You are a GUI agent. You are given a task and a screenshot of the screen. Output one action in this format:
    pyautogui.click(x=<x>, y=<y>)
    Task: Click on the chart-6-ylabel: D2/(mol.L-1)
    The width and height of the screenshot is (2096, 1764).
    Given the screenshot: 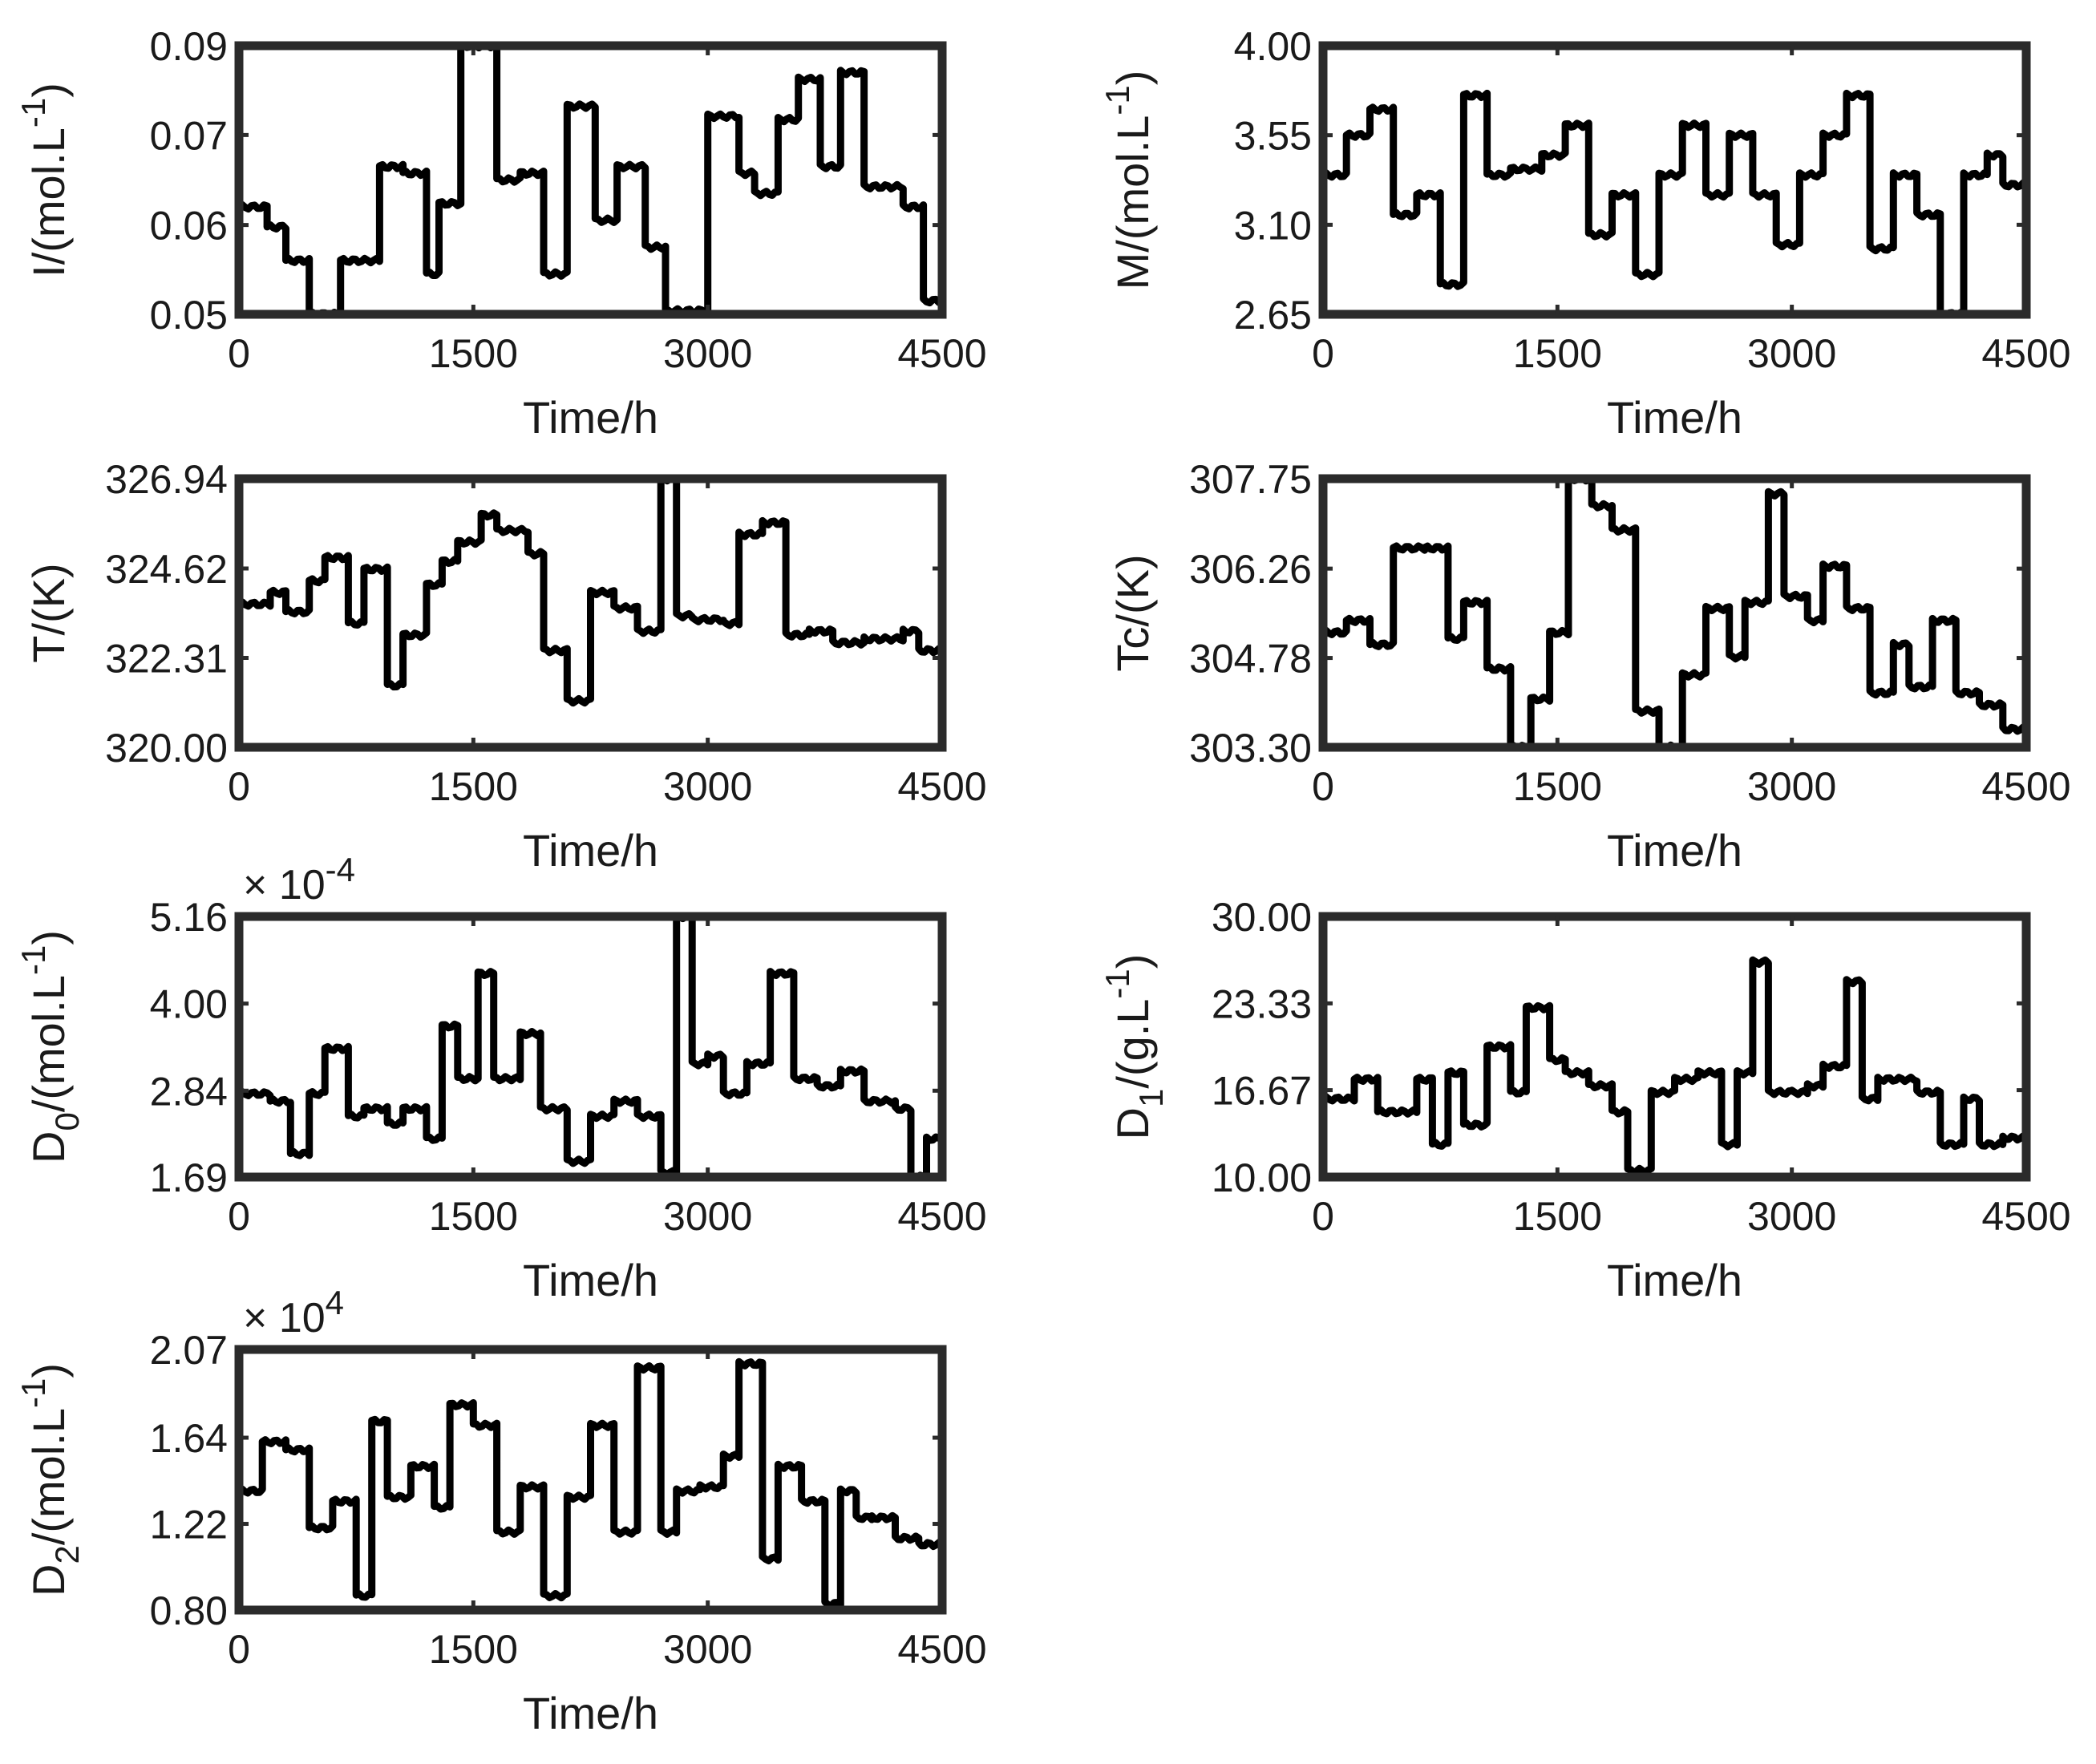 What is the action you would take?
    pyautogui.click(x=50, y=1479)
    